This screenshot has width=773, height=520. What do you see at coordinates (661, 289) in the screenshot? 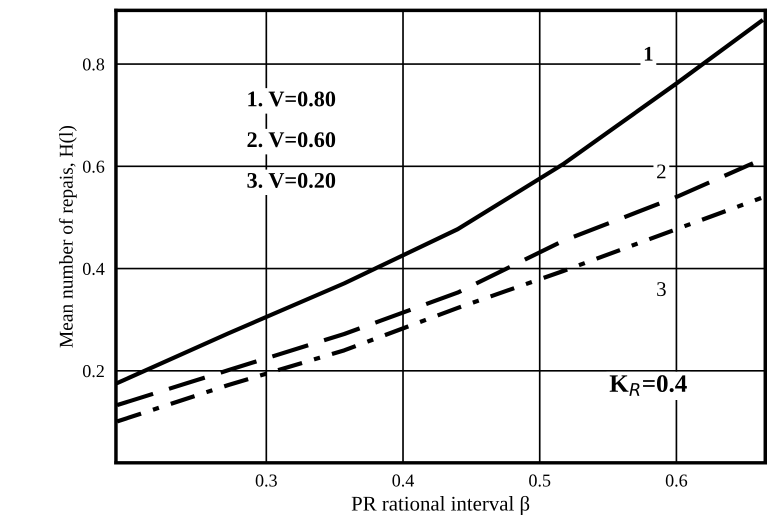
I see `text: 3` at bounding box center [661, 289].